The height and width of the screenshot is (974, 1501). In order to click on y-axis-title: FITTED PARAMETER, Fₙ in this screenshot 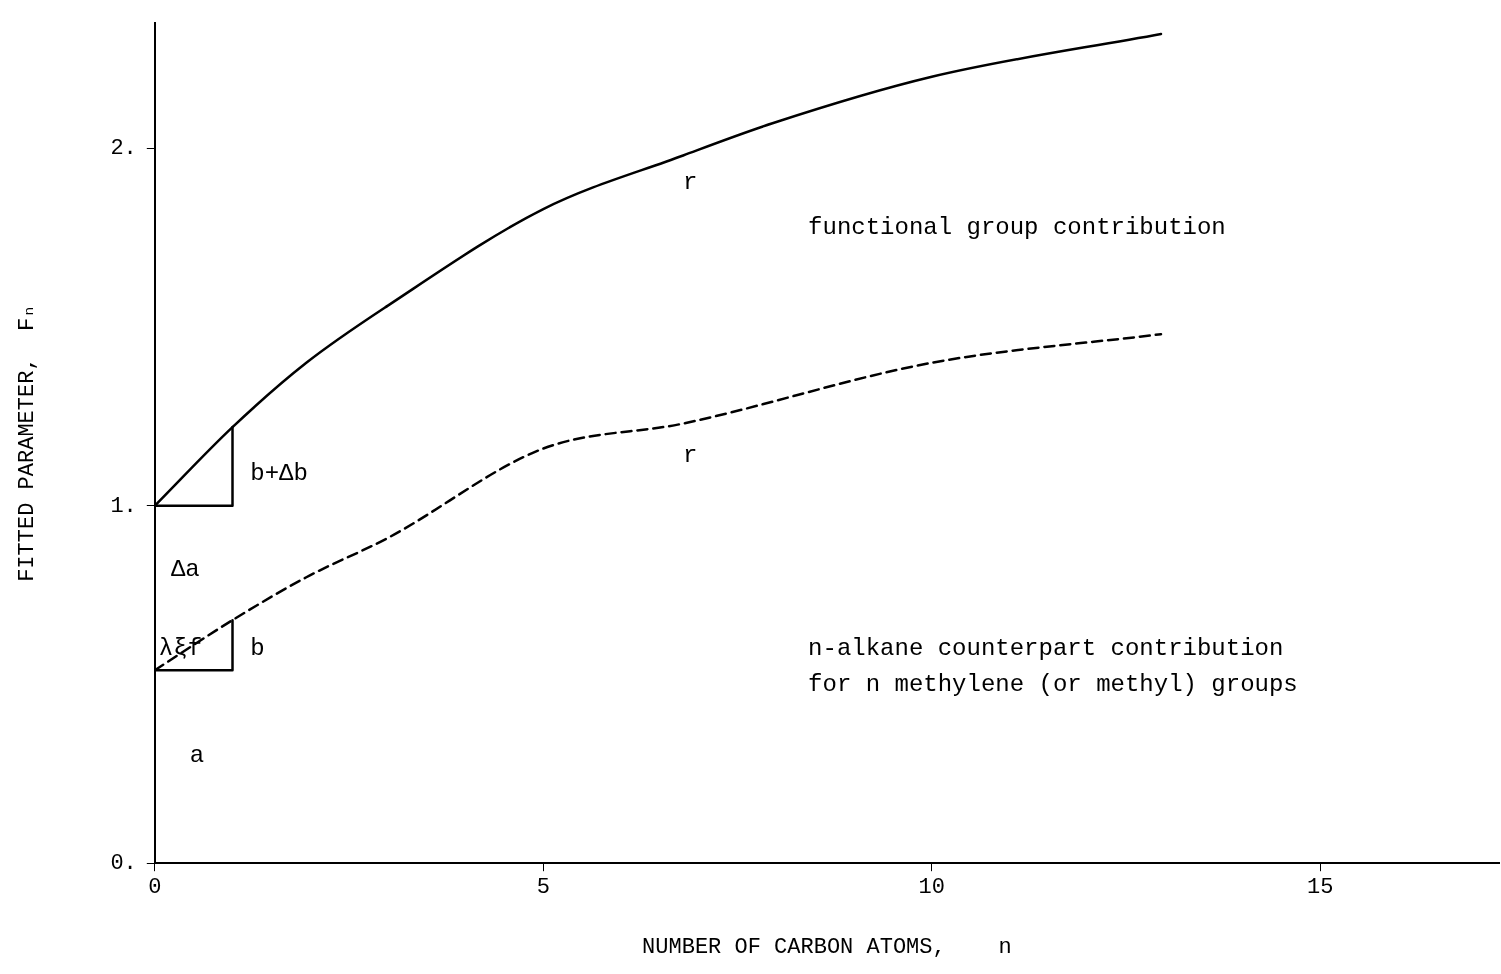, I will do `click(28, 443)`.